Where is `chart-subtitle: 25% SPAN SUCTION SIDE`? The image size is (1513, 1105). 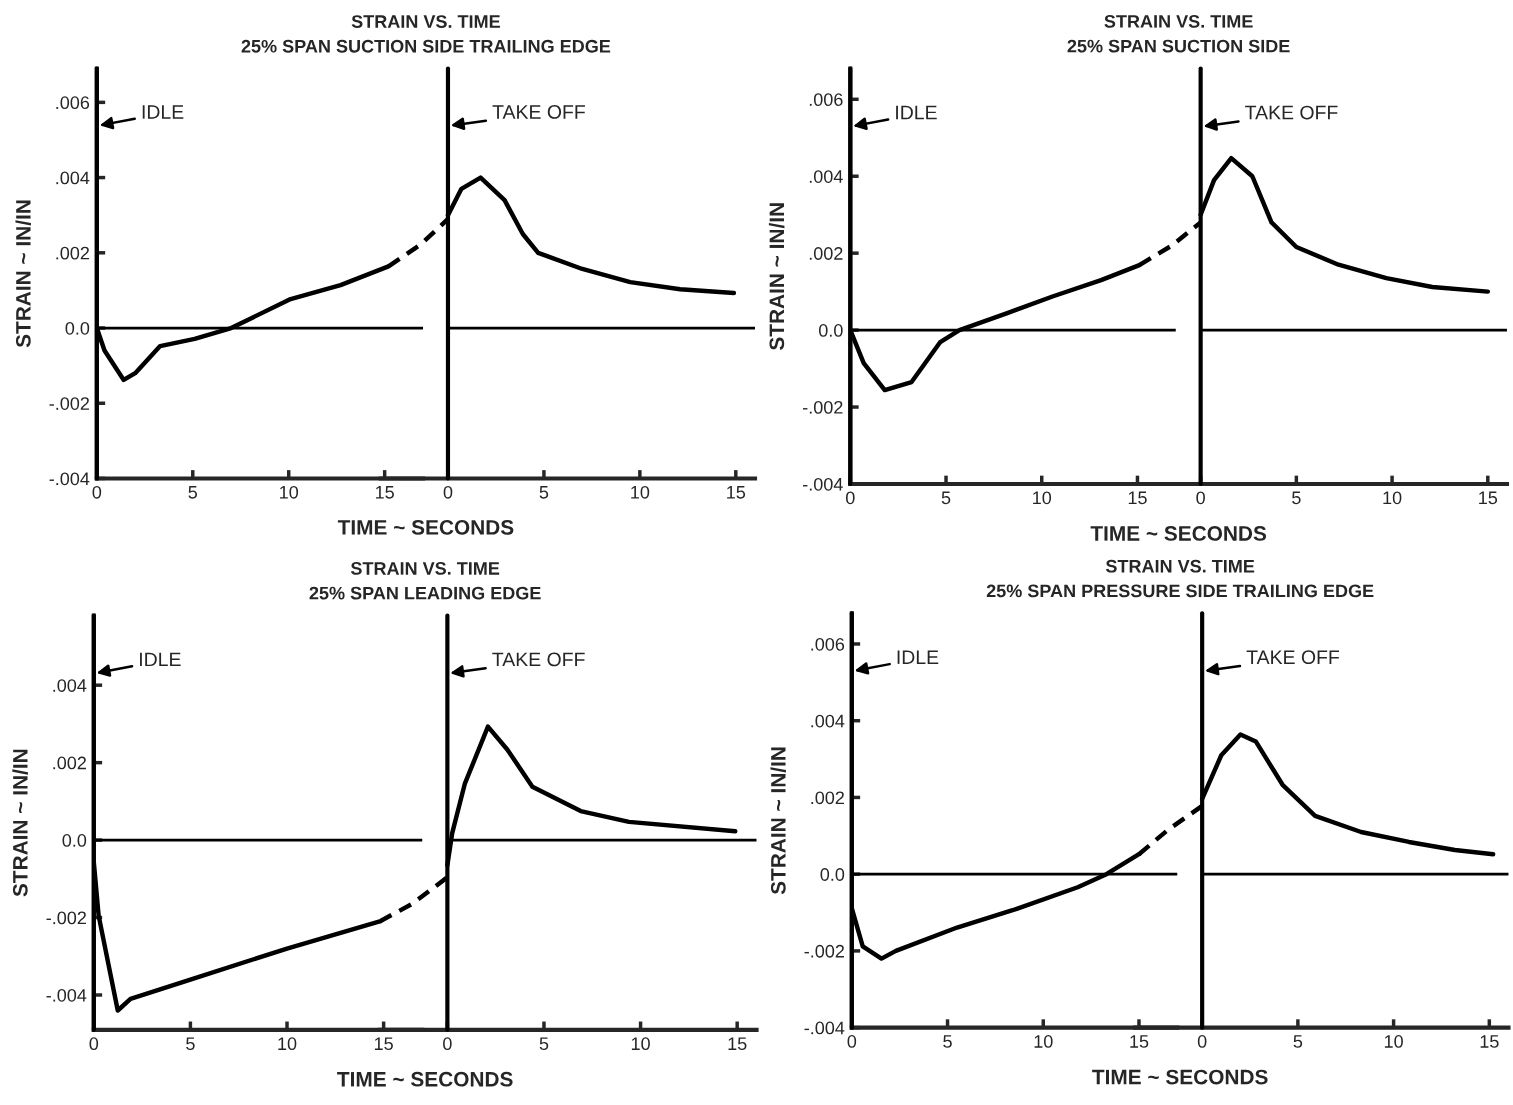
chart-subtitle: 25% SPAN SUCTION SIDE is located at coordinates (1178, 46).